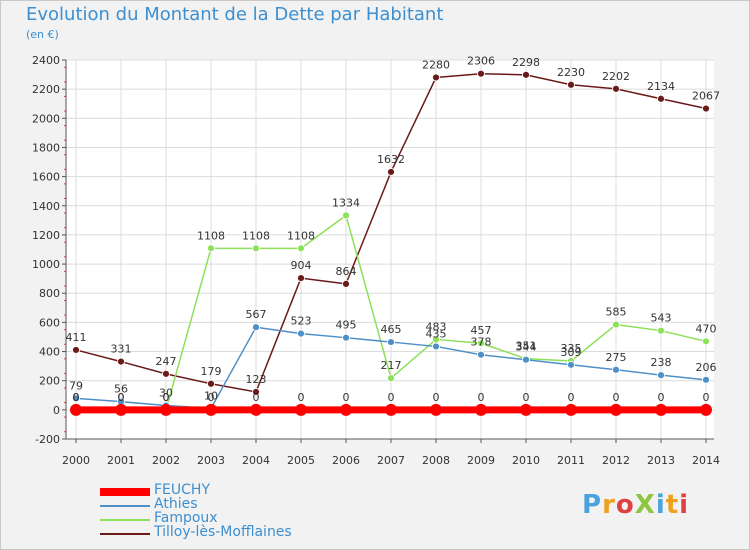 This screenshot has height=550, width=750. Describe the element at coordinates (46, 235) in the screenshot. I see `y-tick-label: 1200` at that location.